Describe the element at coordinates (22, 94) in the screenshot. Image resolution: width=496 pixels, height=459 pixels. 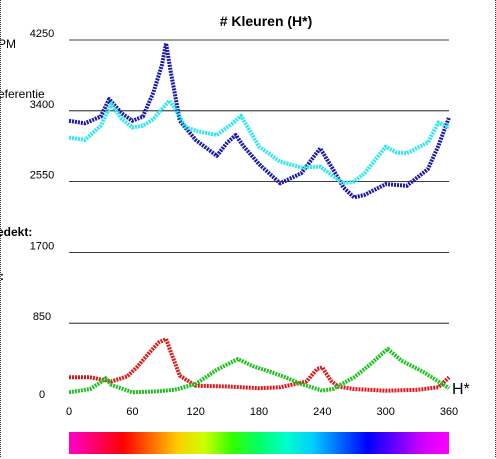
I see `cropped-label-referentie: eferentie` at that location.